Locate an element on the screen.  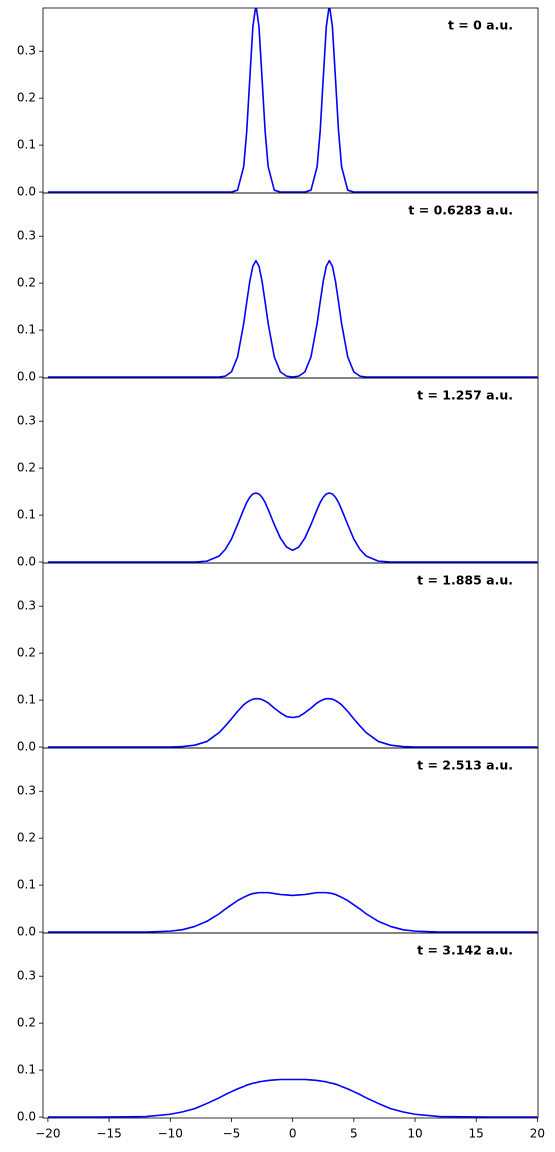
annotation: t = 1.885 a.u. is located at coordinates (465, 580).